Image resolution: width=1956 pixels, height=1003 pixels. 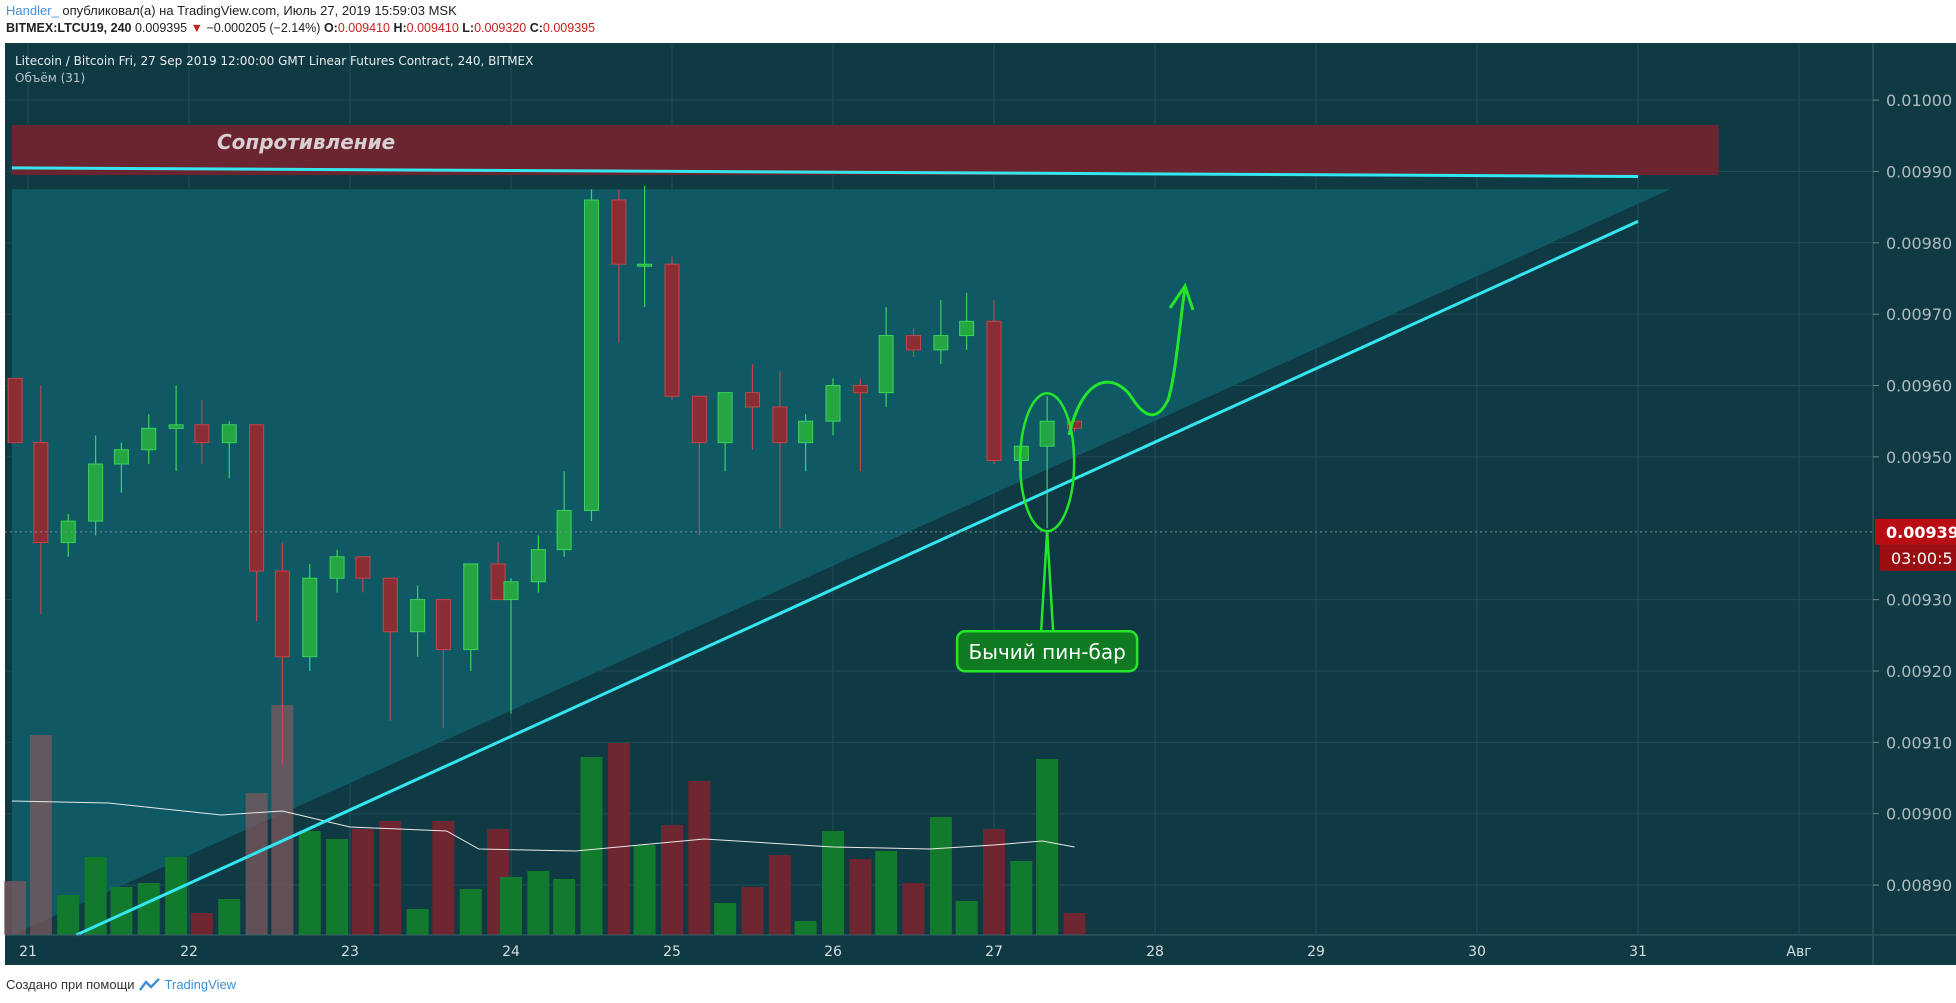 I want to click on time-tick-label: 22, so click(x=189, y=952).